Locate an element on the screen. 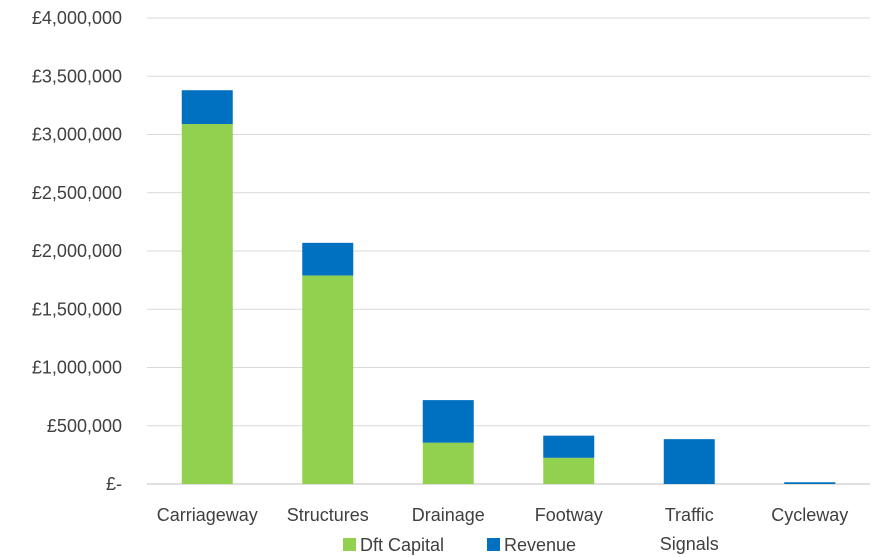  x-category-label: Footway is located at coordinates (569, 515).